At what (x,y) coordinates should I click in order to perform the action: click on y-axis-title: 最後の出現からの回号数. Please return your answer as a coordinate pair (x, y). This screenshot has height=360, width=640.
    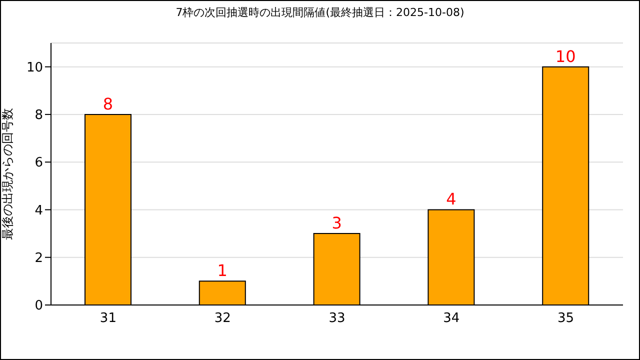
    Looking at the image, I should click on (7, 174).